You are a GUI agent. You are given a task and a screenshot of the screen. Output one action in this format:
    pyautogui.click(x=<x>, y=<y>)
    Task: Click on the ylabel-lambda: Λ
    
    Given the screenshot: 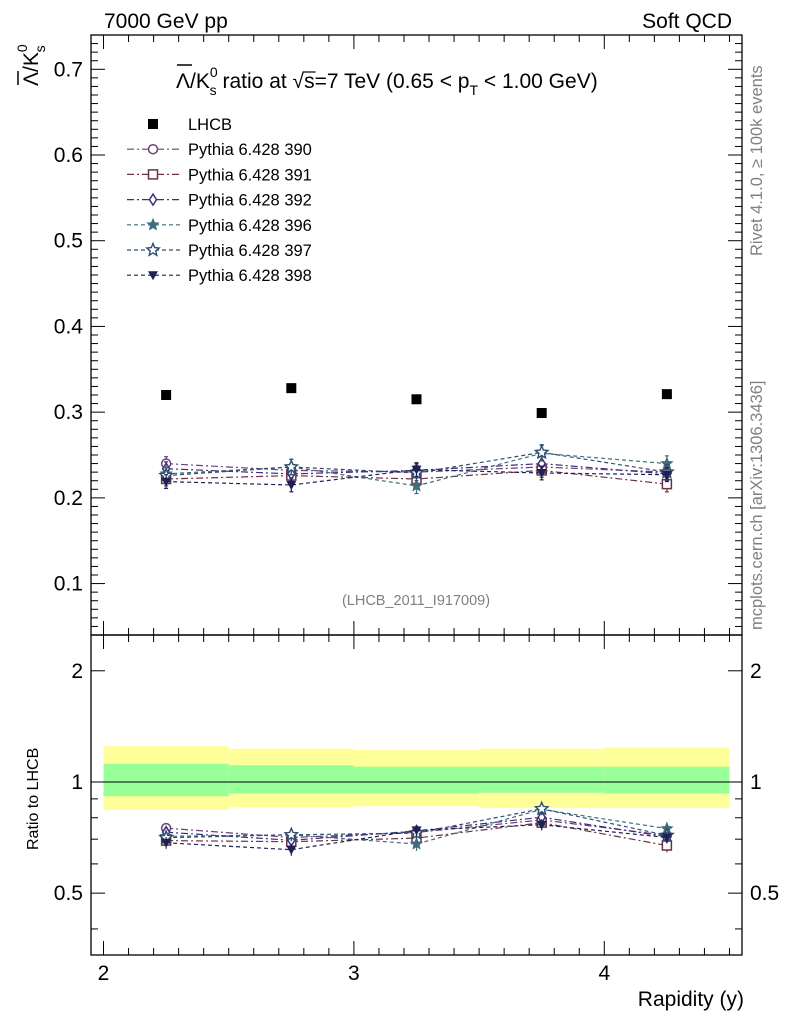 What is the action you would take?
    pyautogui.click(x=31, y=79)
    